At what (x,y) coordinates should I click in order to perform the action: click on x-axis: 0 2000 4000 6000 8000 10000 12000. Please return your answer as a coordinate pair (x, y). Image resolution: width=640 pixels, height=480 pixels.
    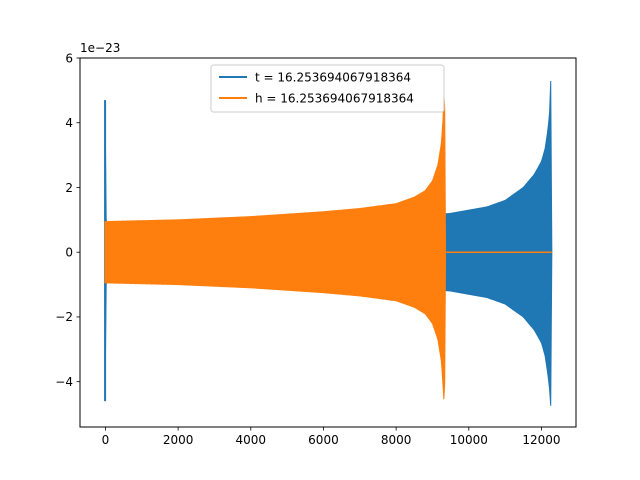
    Looking at the image, I should click on (331, 437).